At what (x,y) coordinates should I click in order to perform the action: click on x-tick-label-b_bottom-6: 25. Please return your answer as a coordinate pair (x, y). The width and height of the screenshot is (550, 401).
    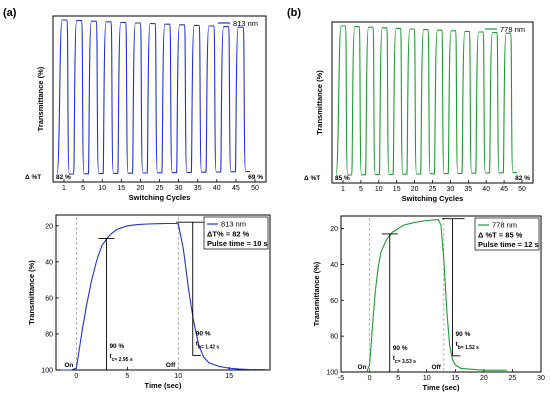
    Looking at the image, I should click on (513, 378).